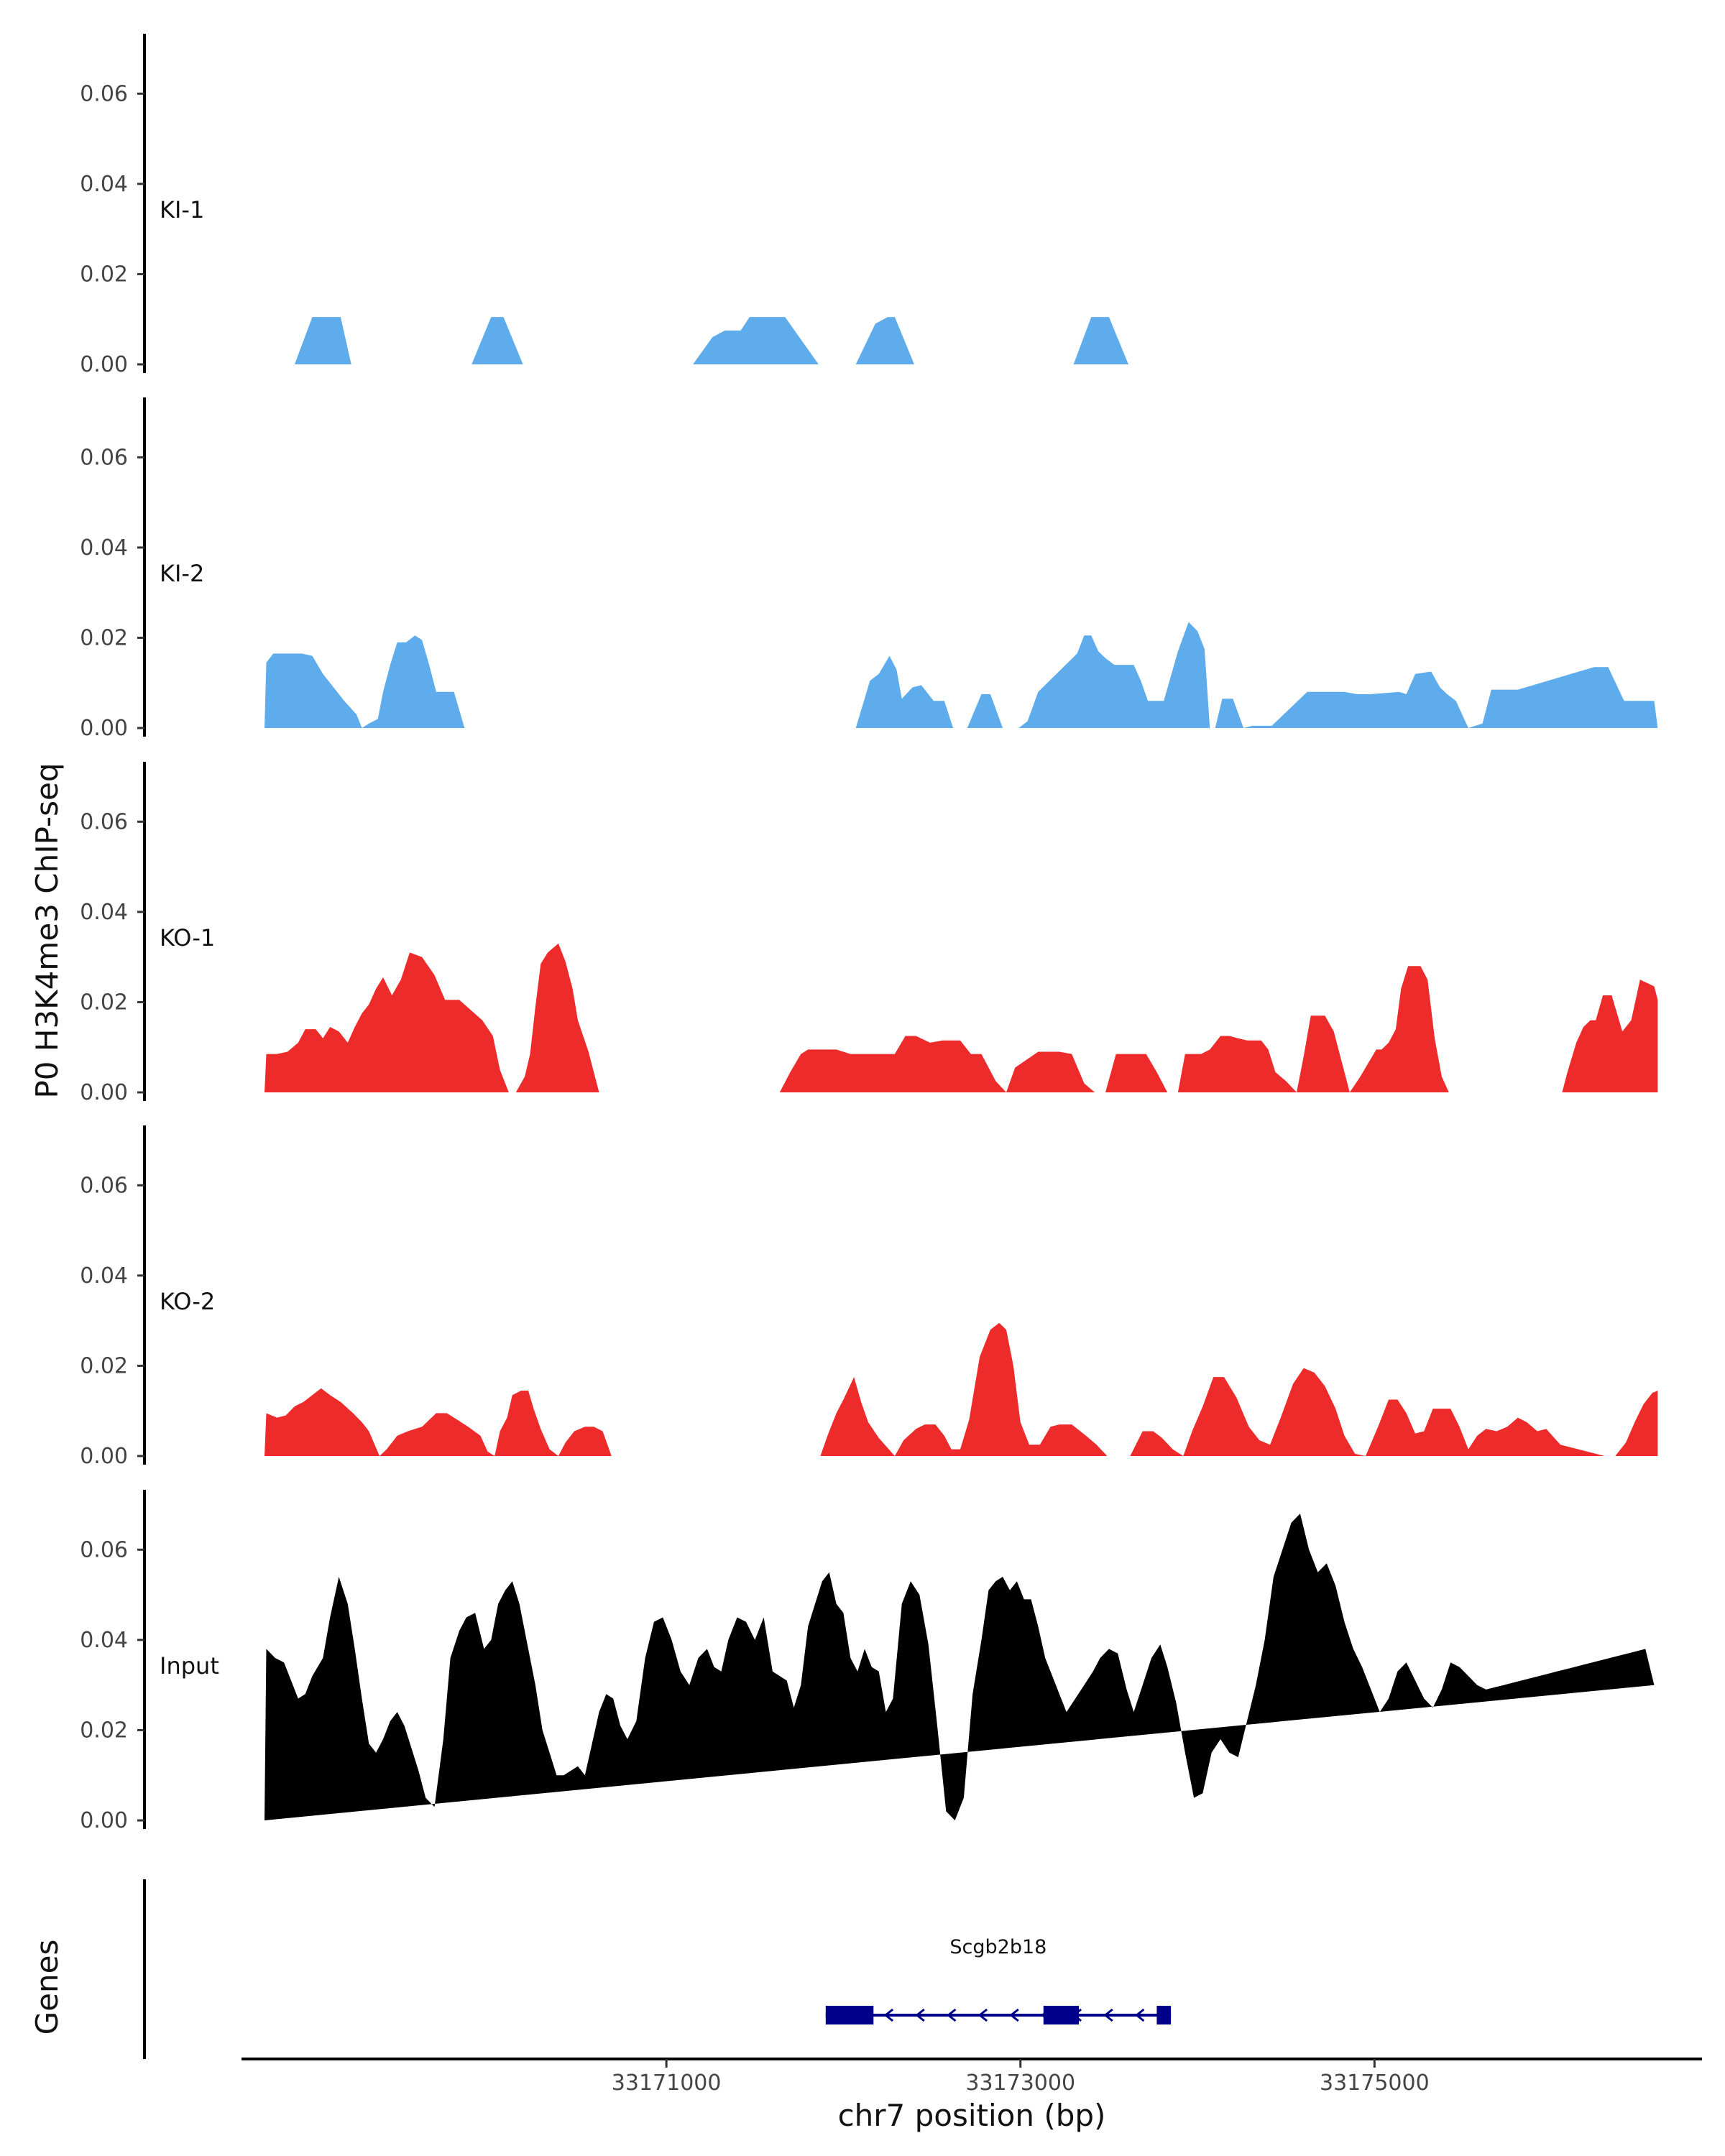  Describe the element at coordinates (187, 938) in the screenshot. I see `track-label: KO-1` at that location.